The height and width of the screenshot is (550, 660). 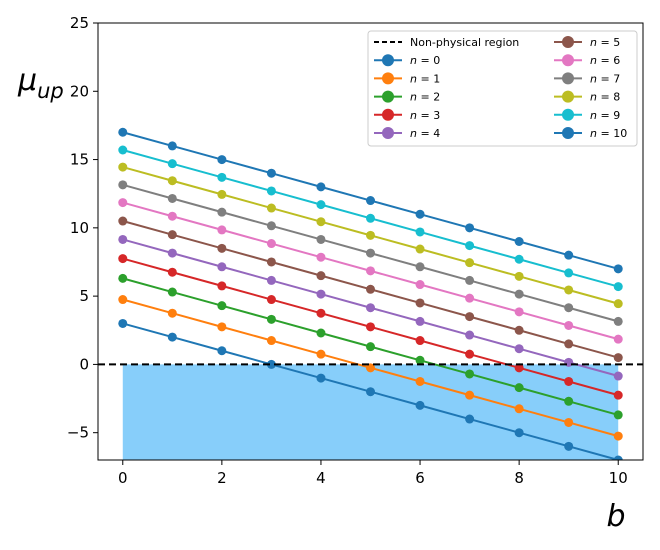 I want to click on y-tick-label-1: 0, so click(x=84, y=364).